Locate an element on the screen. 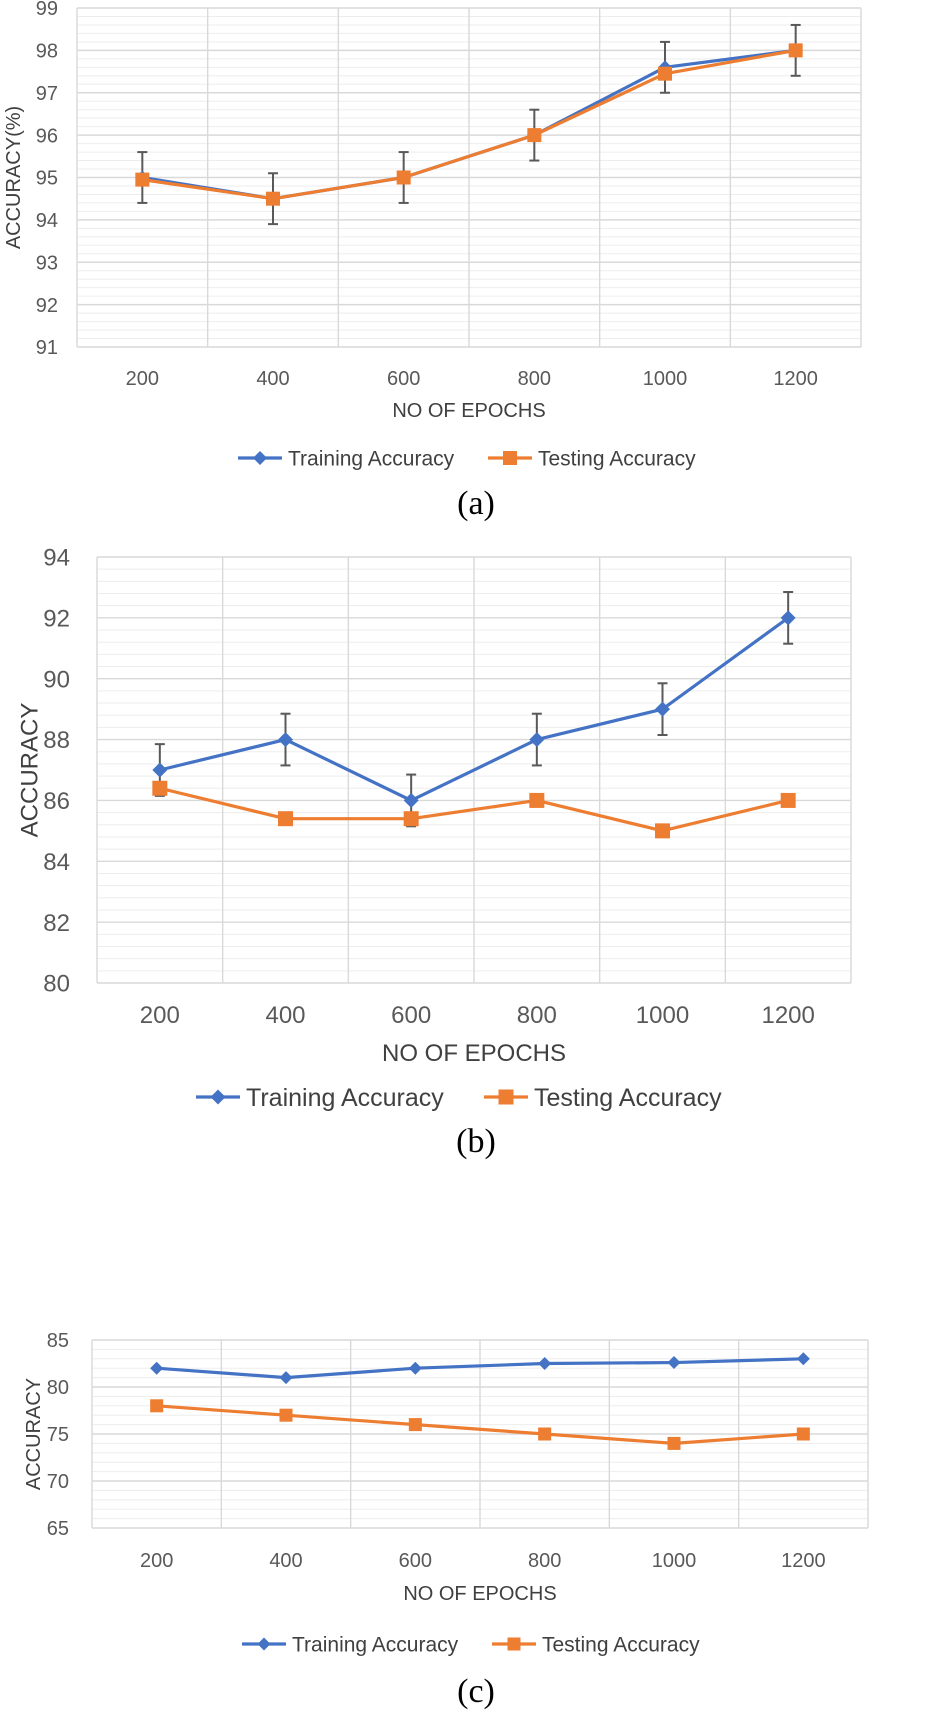  y-tick-label: 86 is located at coordinates (56, 801).